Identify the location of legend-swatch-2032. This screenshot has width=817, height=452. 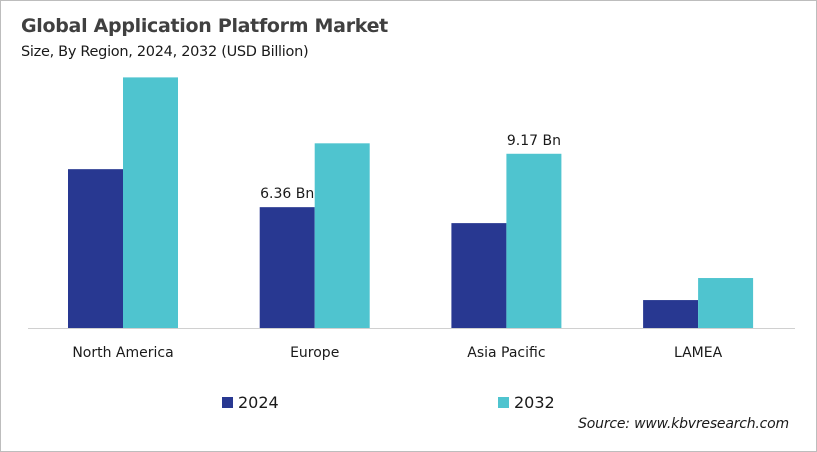
(503, 402).